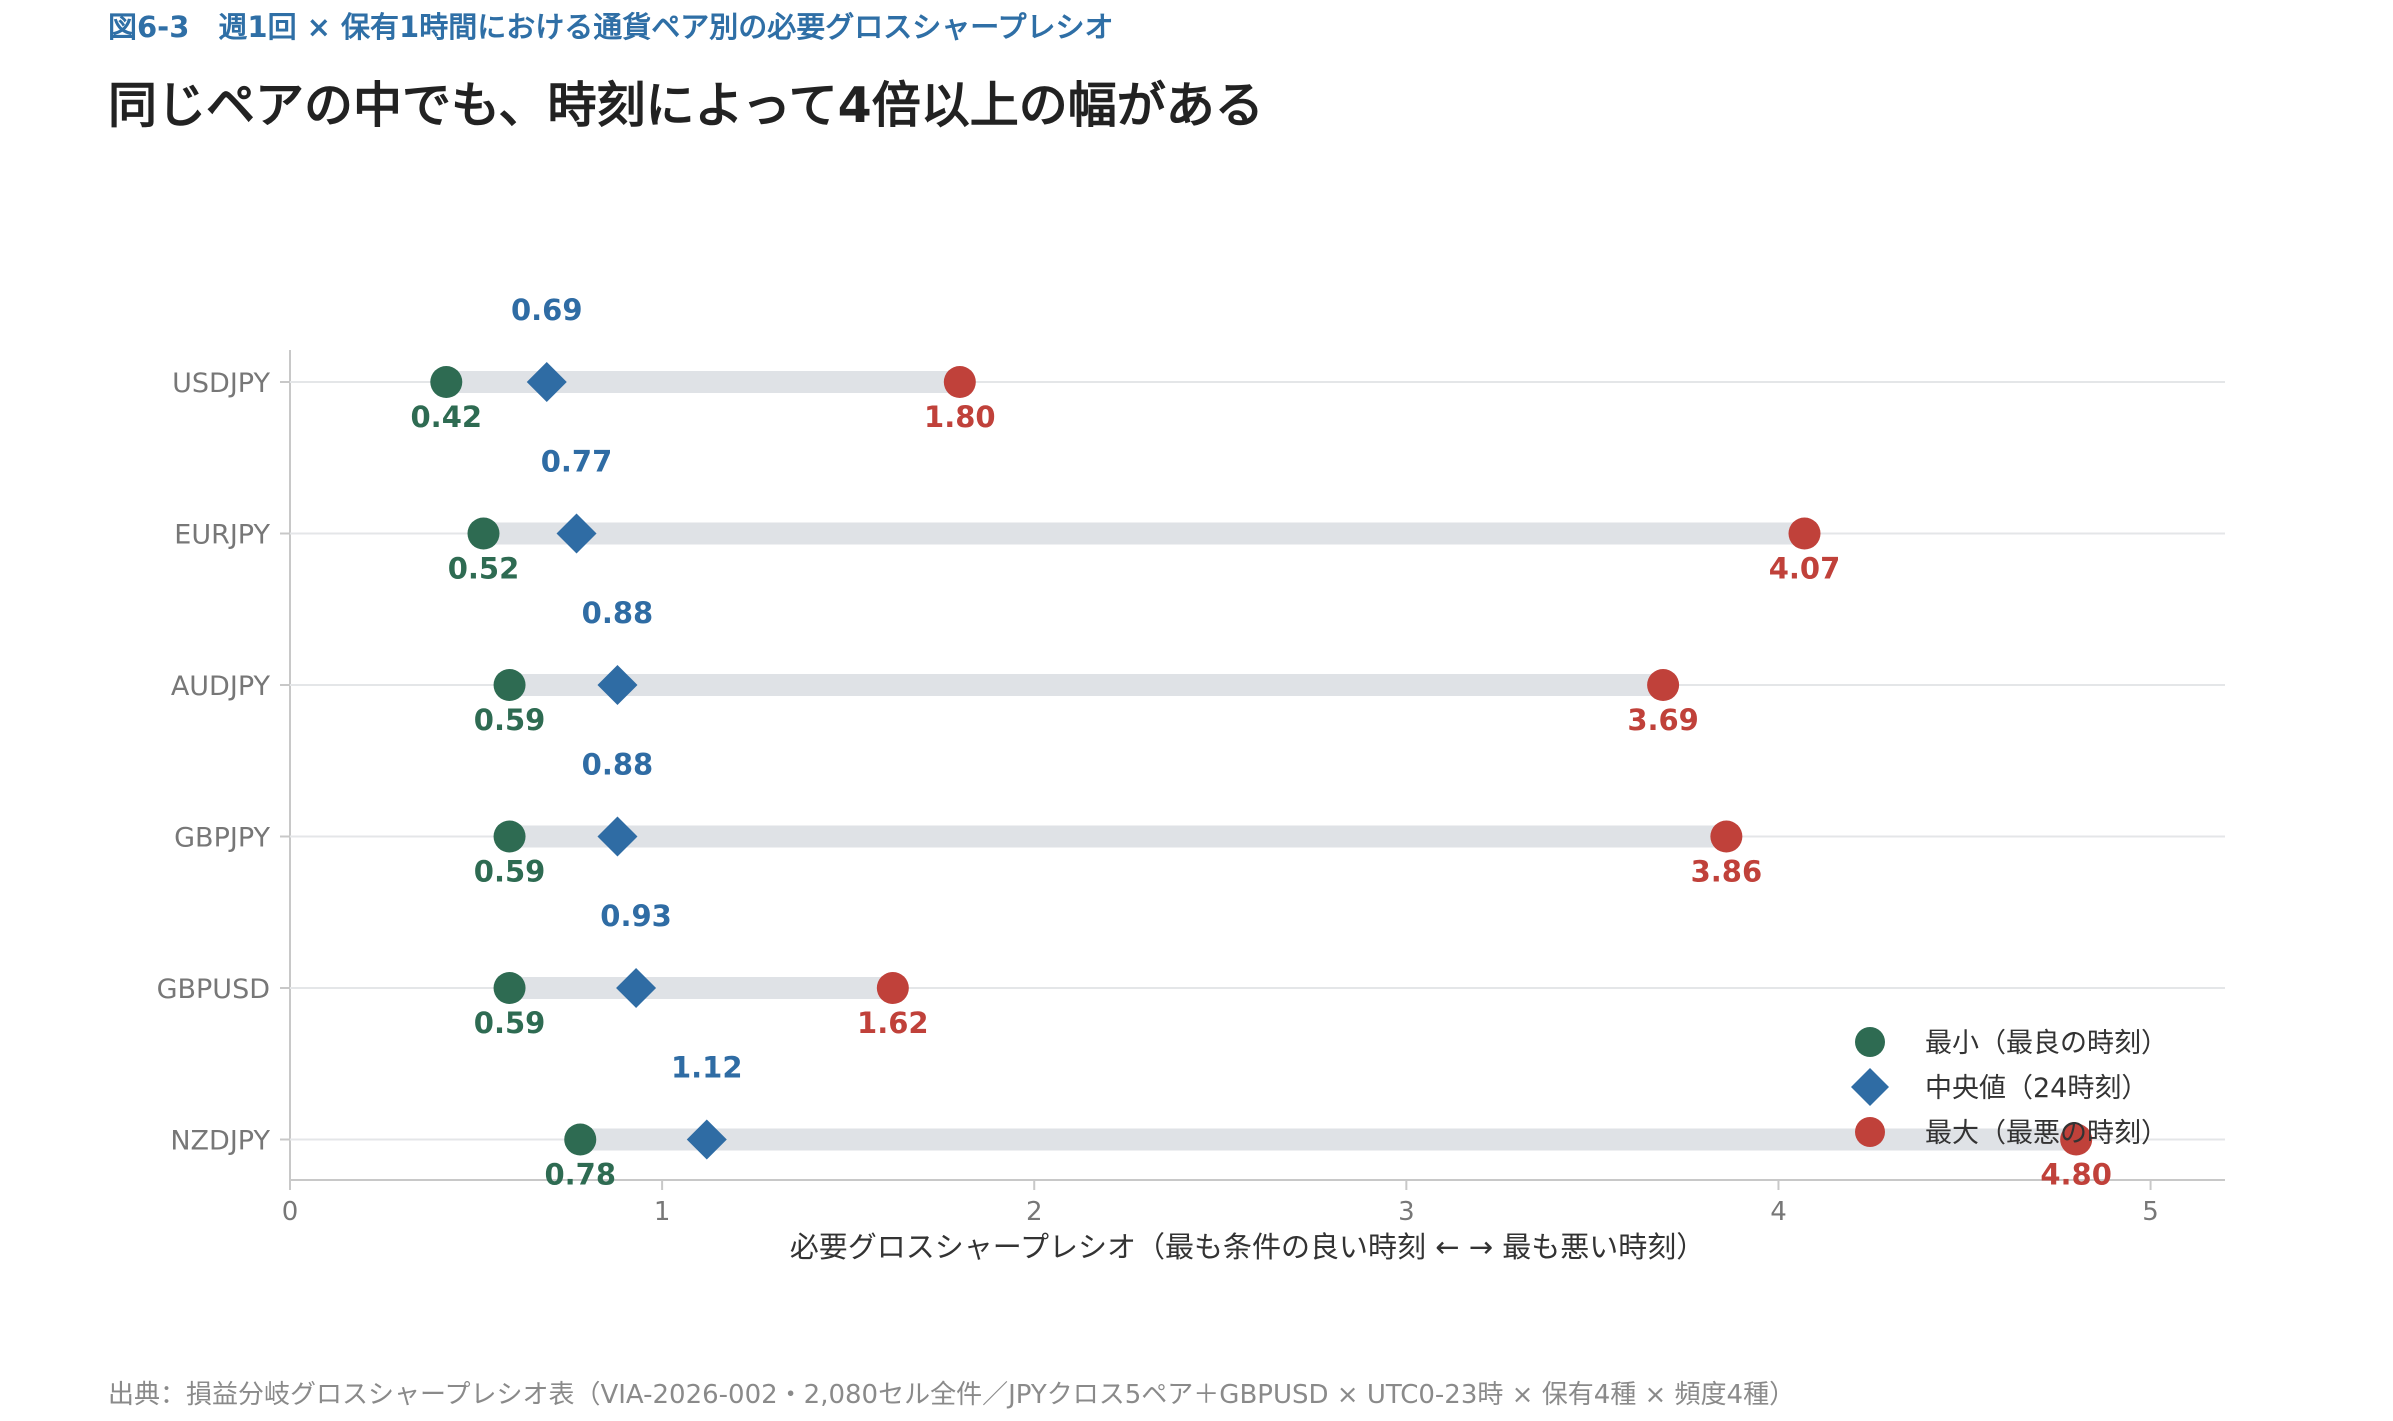 This screenshot has height=1421, width=2393. I want to click on x-axis-title: 必要グロスシャープレシオ（最も条件の良い時刻 ← → 最も悪い時刻）, so click(1248, 1247).